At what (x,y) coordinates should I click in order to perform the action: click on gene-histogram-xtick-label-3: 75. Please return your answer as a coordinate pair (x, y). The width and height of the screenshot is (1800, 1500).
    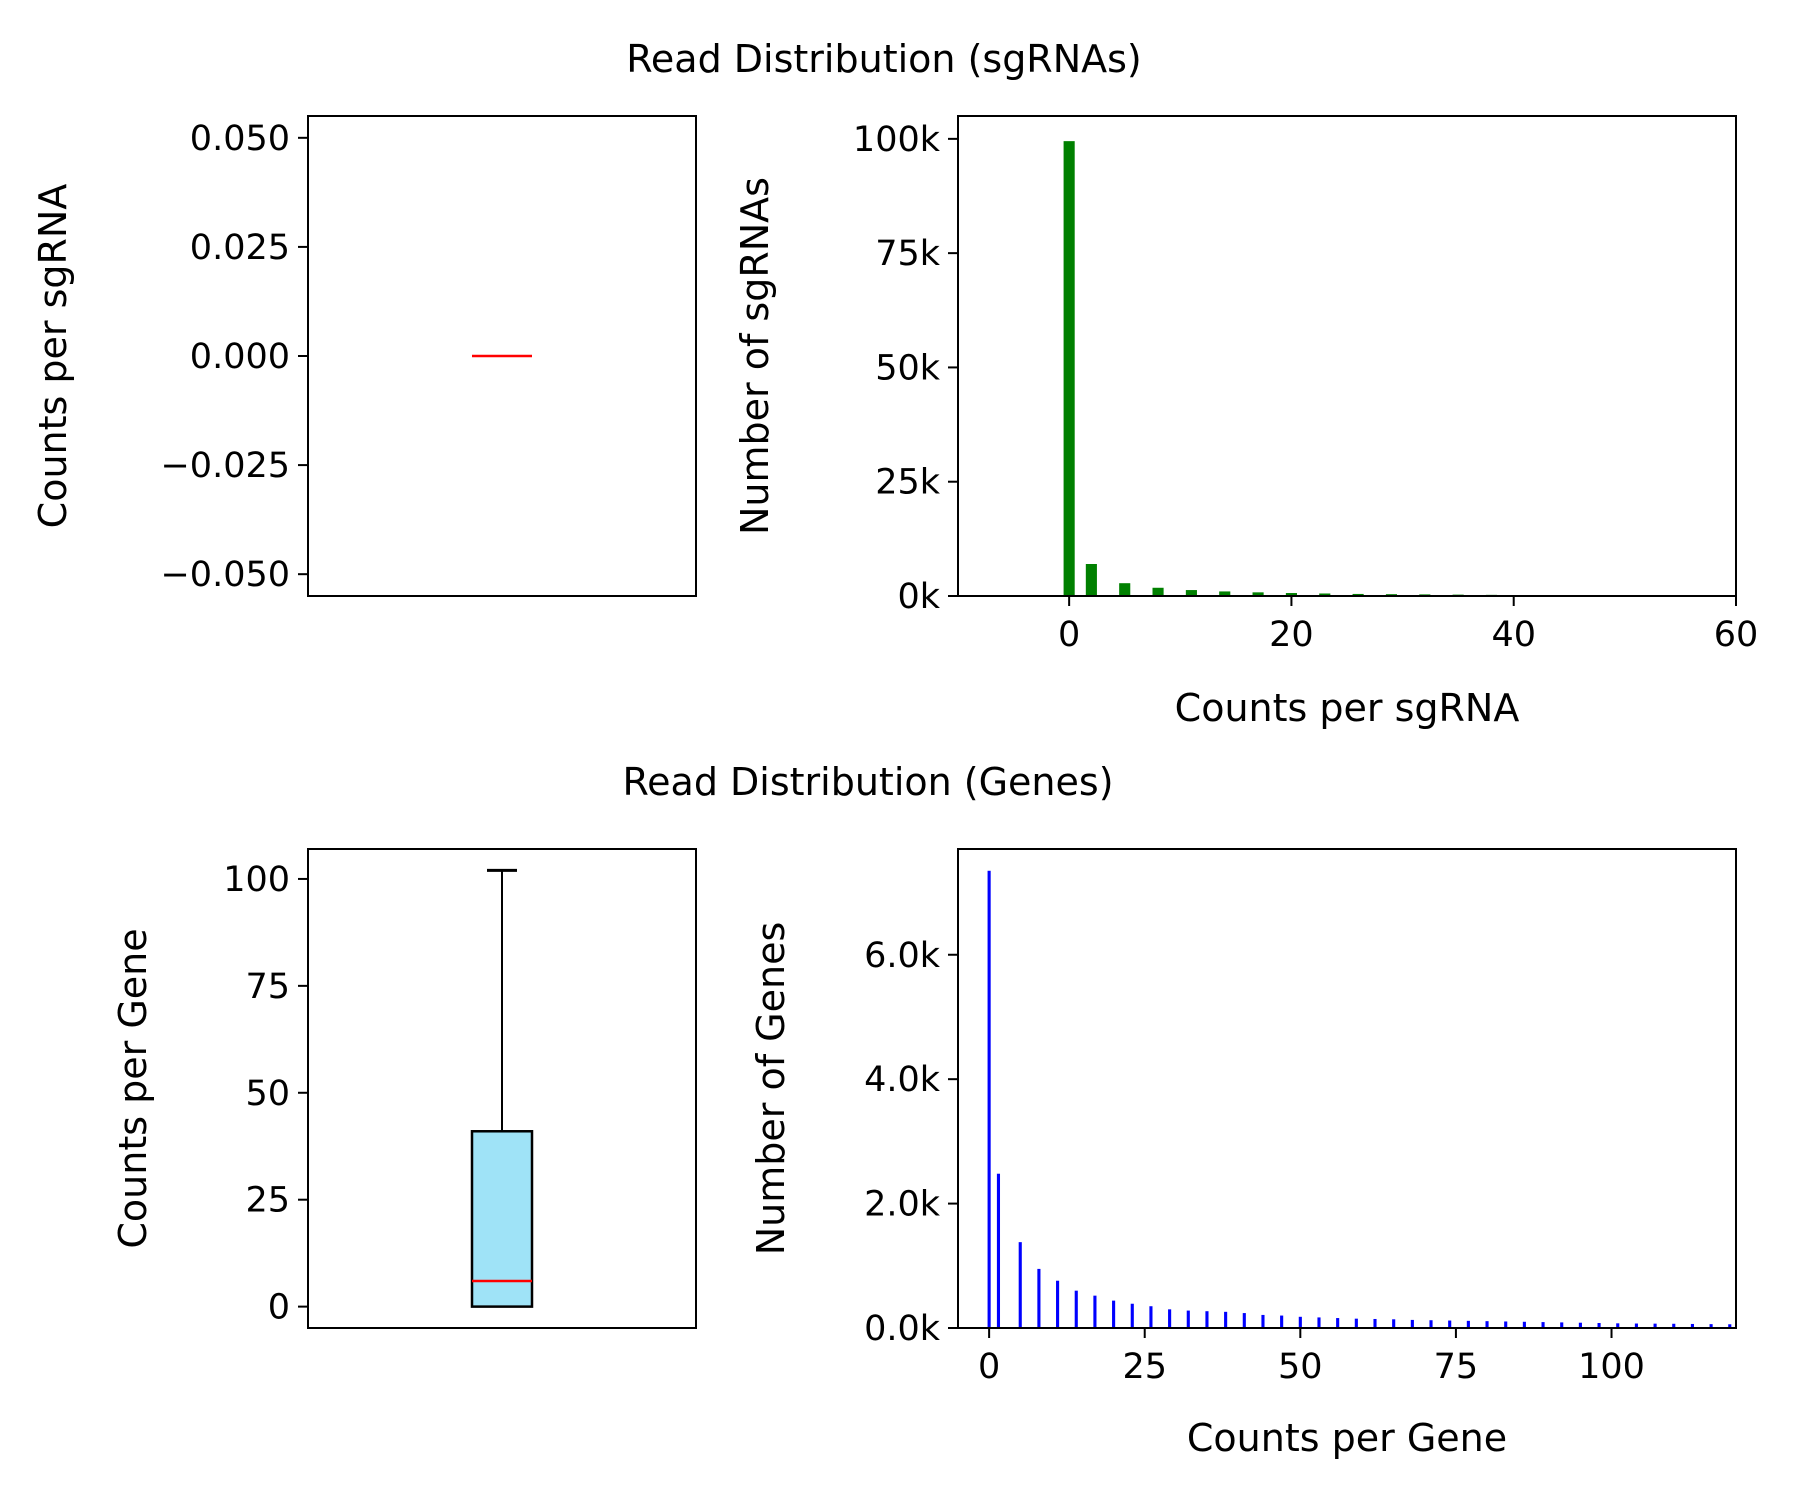
    Looking at the image, I should click on (1456, 1367).